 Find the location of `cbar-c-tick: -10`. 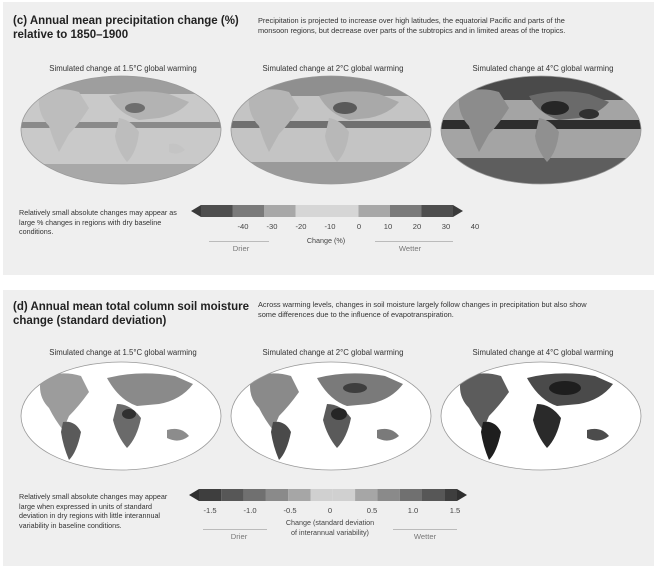

cbar-c-tick: -10 is located at coordinates (330, 226).